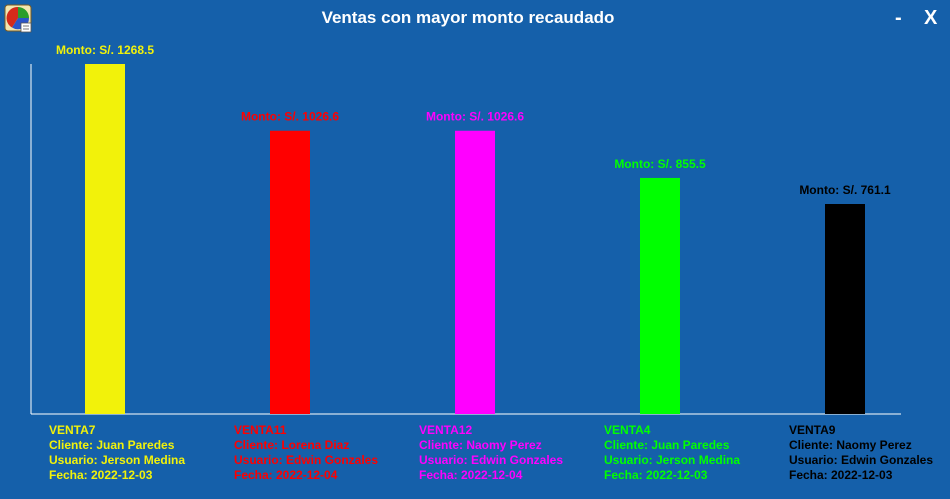 The width and height of the screenshot is (950, 499). I want to click on bar-value-label: Monto: S/. 855.5, so click(660, 164).